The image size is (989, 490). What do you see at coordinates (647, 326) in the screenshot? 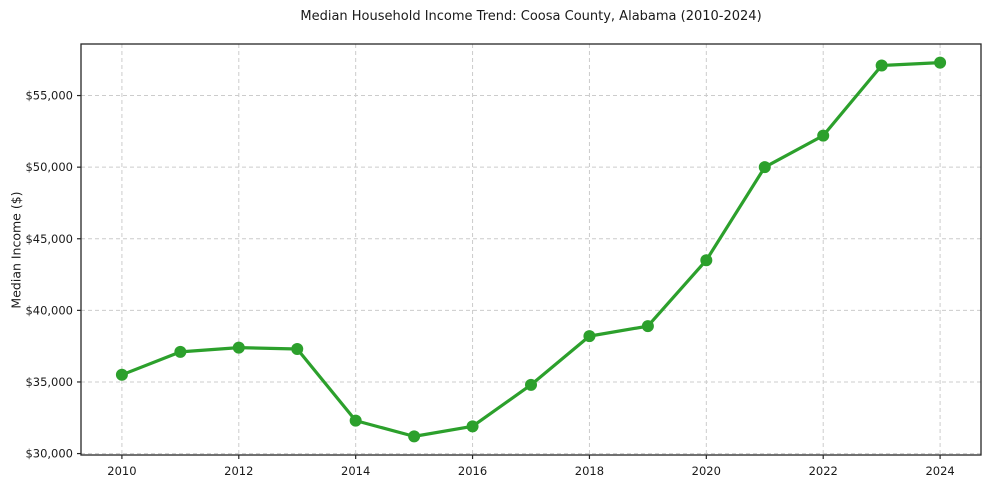
I see `data-point-2019` at bounding box center [647, 326].